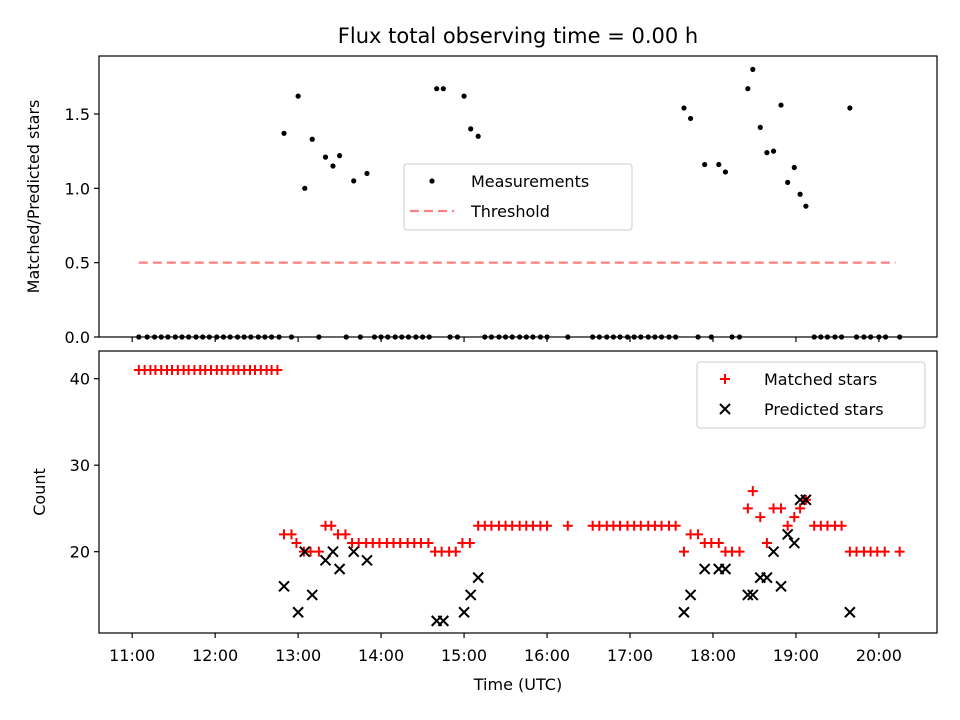 The height and width of the screenshot is (720, 960). I want to click on chart-title: Flux total observing time = 0.00 h, so click(518, 36).